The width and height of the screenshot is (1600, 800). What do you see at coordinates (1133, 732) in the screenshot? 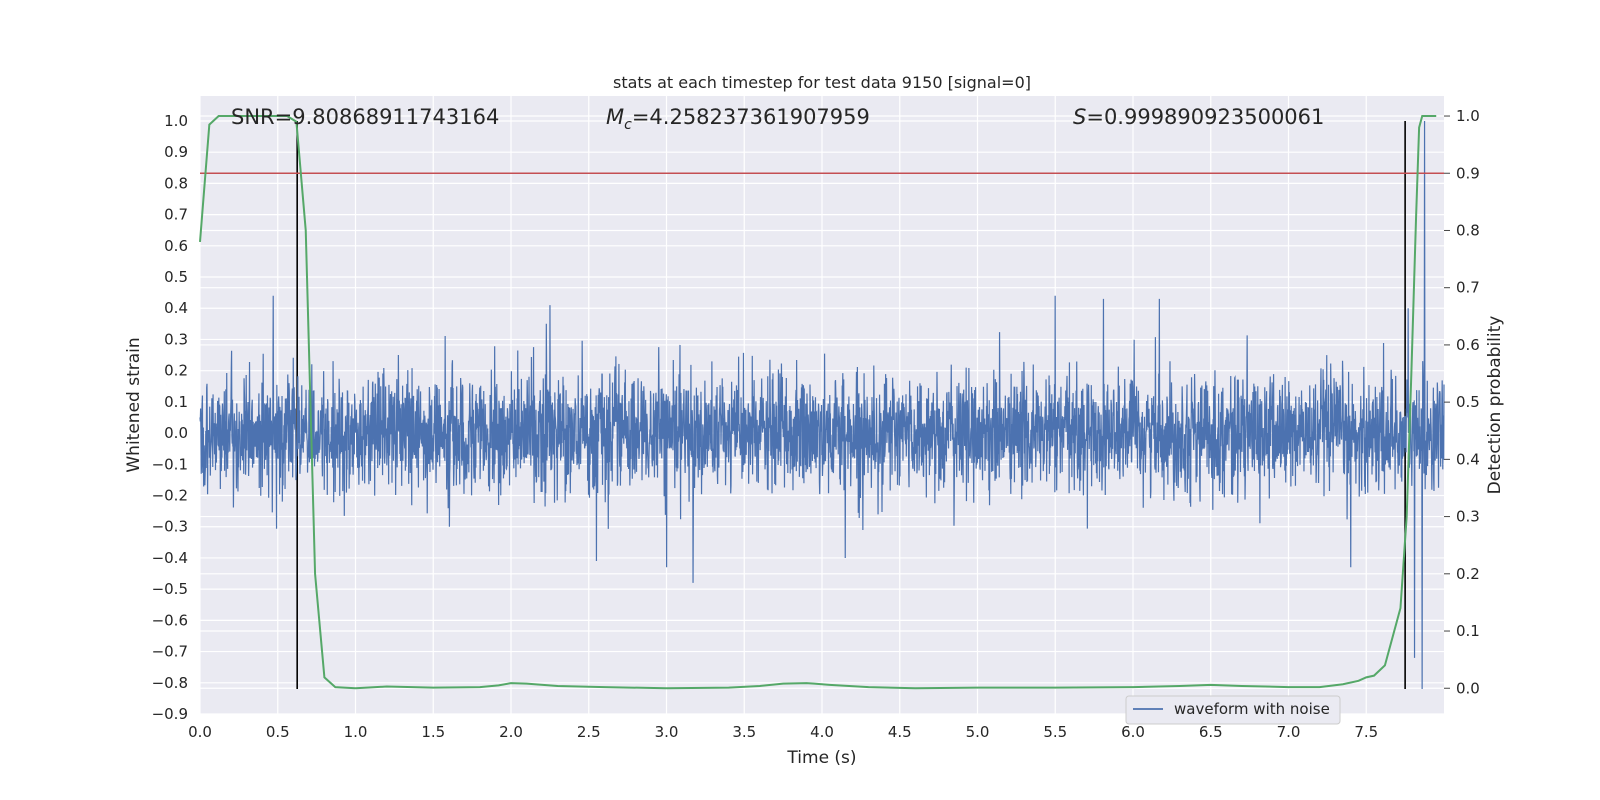
I see `x-tick-label: 6.0` at bounding box center [1133, 732].